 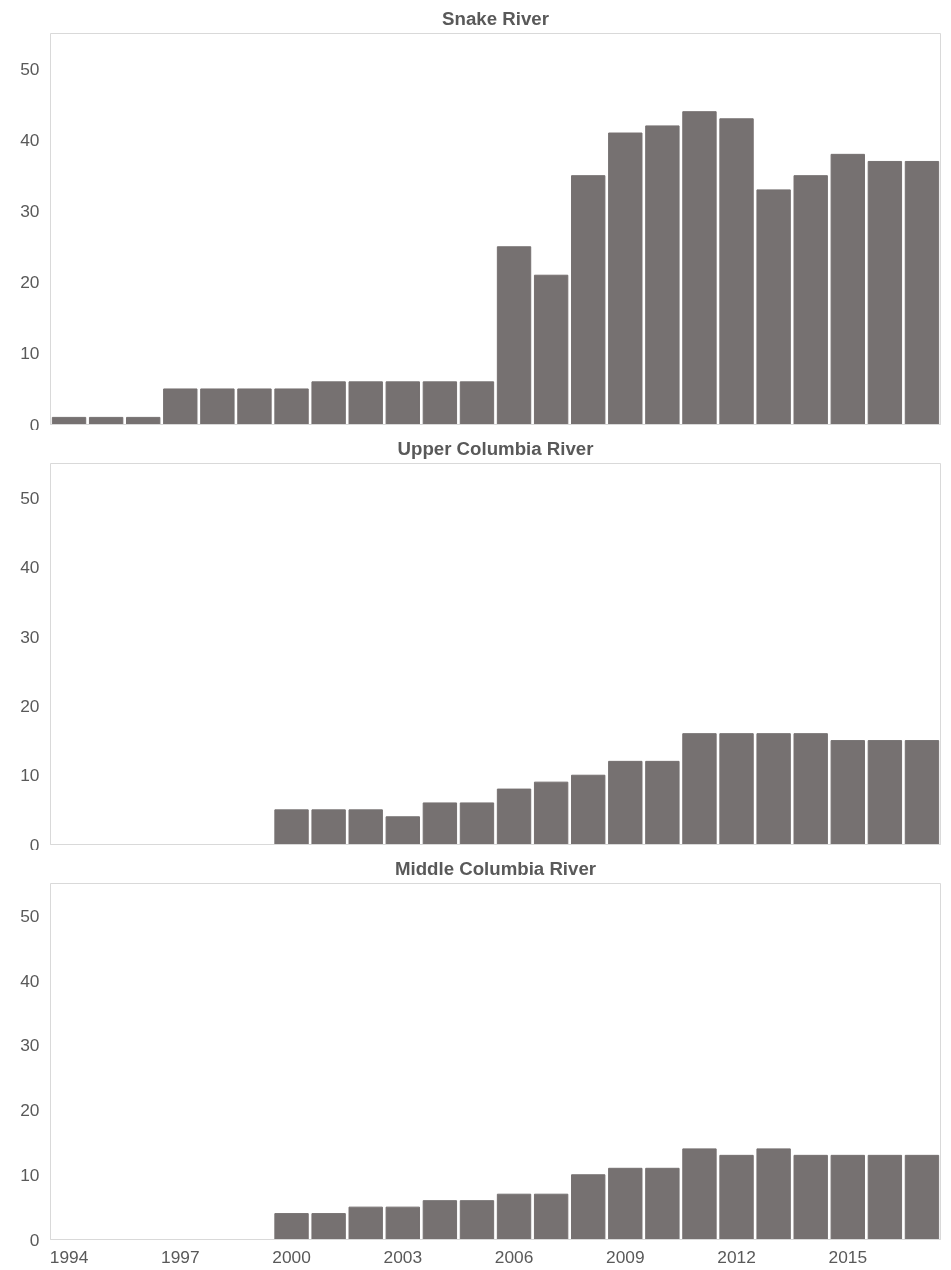 I want to click on x-tick-label: 2006, so click(x=514, y=1256).